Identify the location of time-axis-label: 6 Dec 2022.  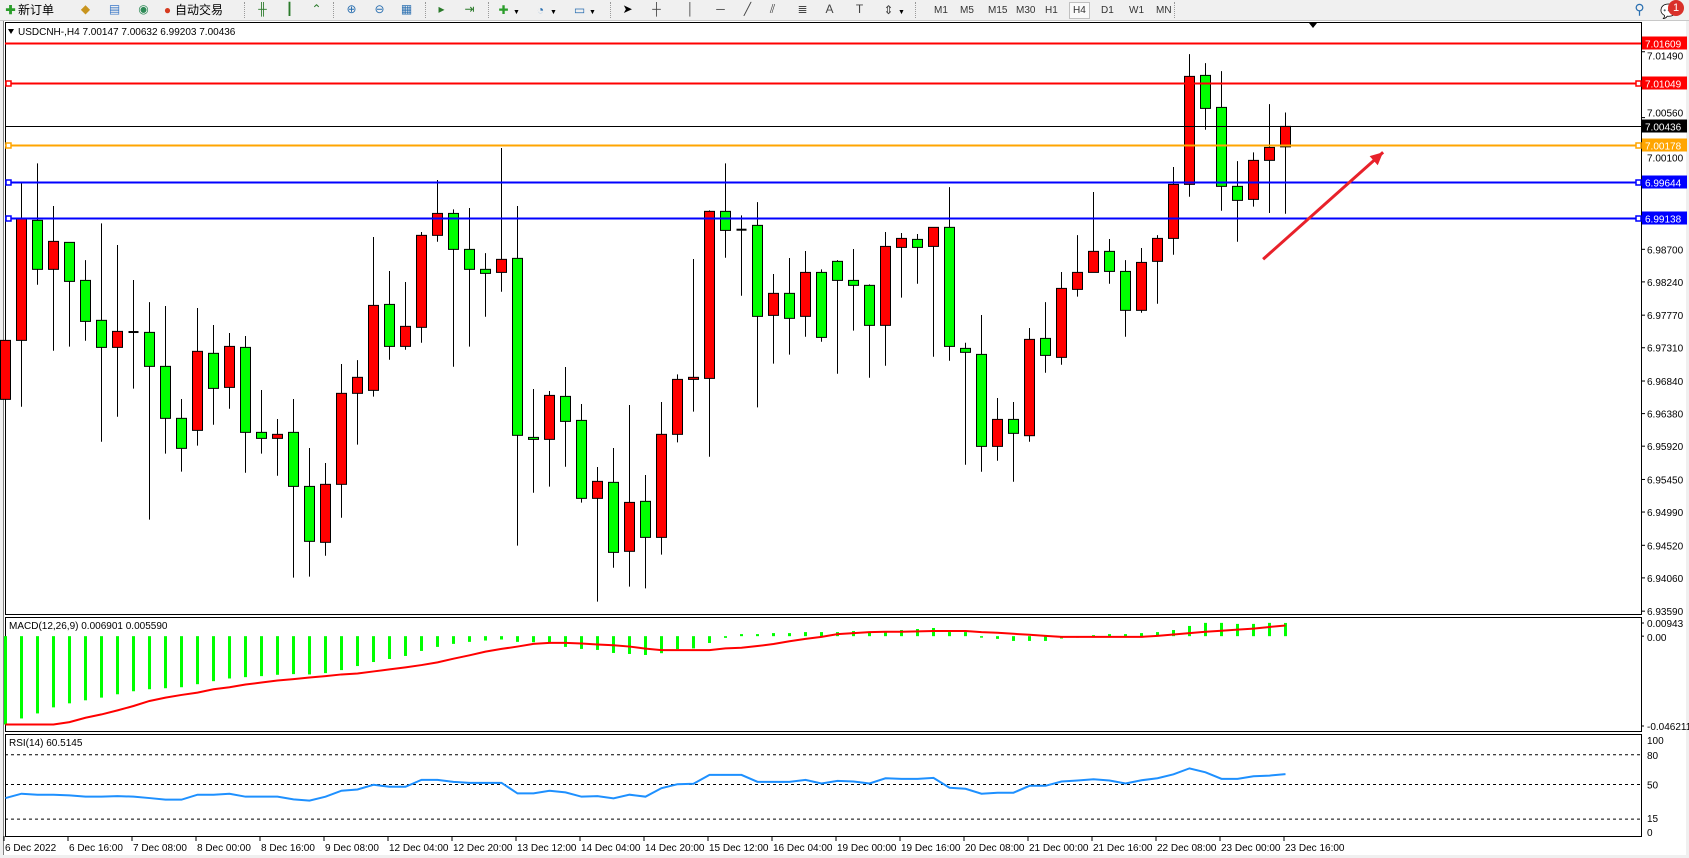
(31, 848).